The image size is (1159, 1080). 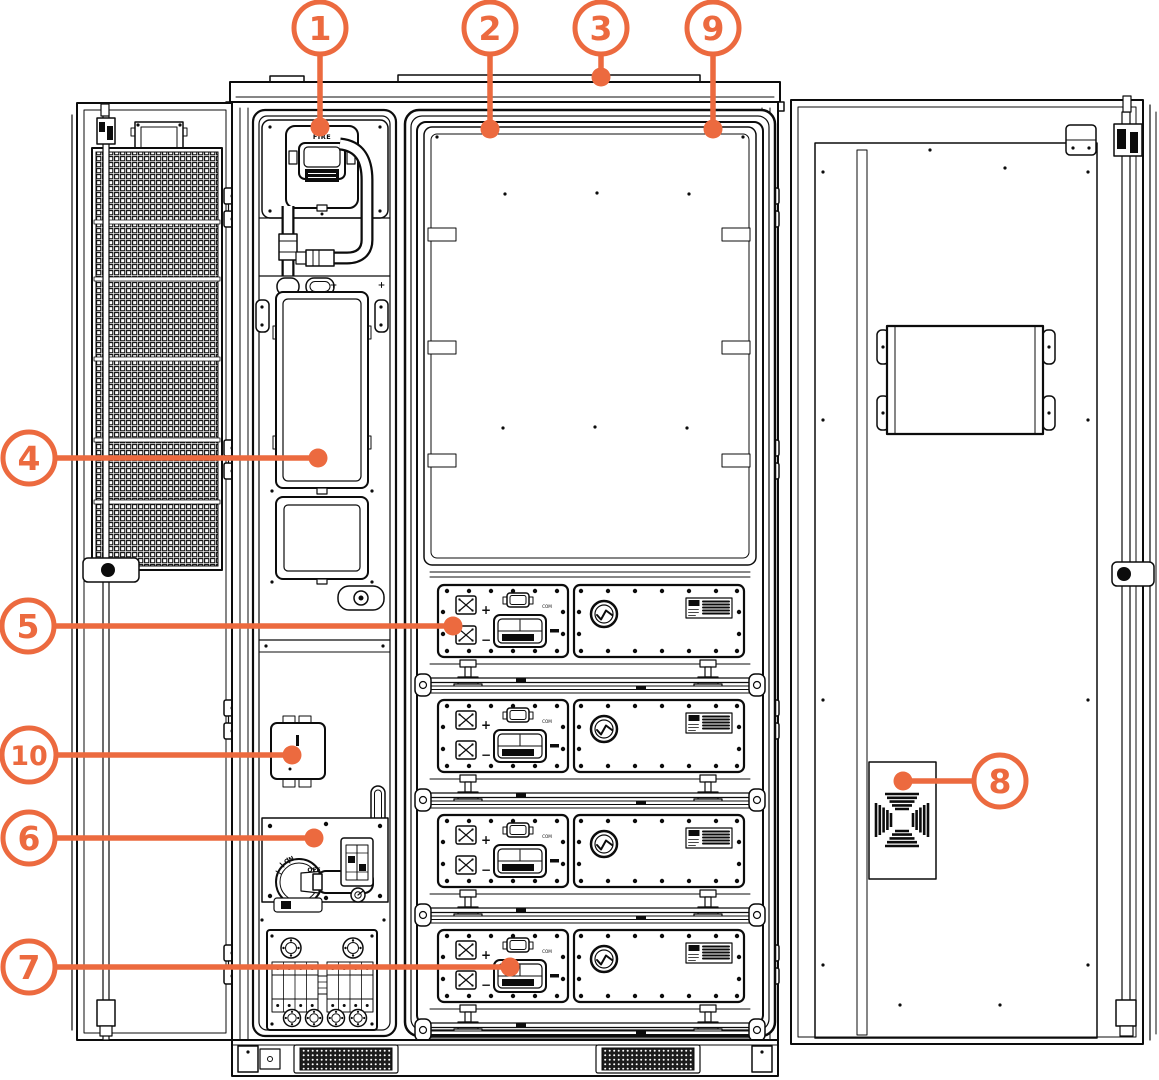 What do you see at coordinates (162, 838) in the screenshot?
I see `callout-6: 6` at bounding box center [162, 838].